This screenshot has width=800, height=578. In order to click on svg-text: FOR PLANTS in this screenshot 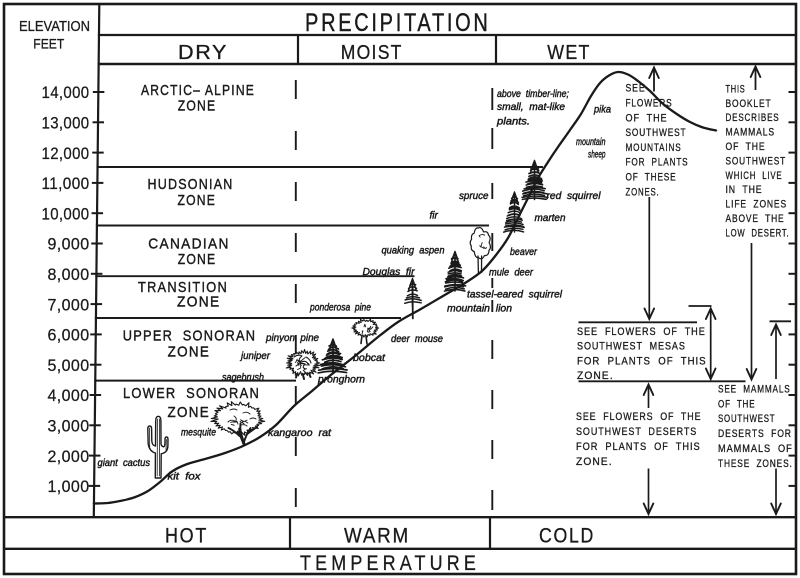, I will do `click(657, 163)`.